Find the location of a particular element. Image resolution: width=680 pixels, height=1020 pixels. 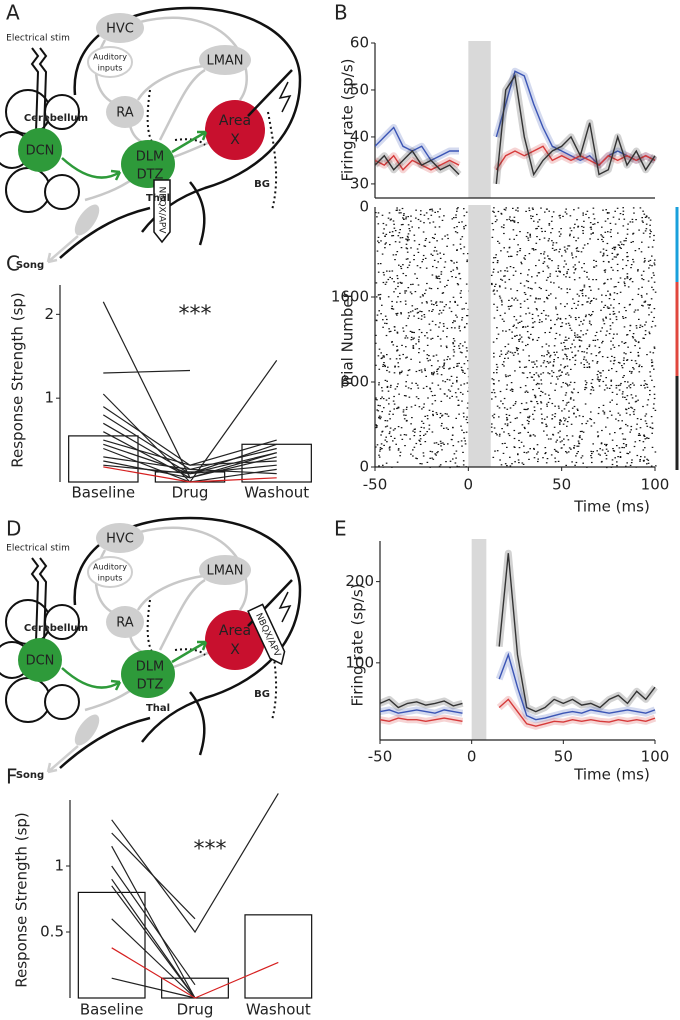

y-axis-label: Trial Number is located at coordinates (348, 340).